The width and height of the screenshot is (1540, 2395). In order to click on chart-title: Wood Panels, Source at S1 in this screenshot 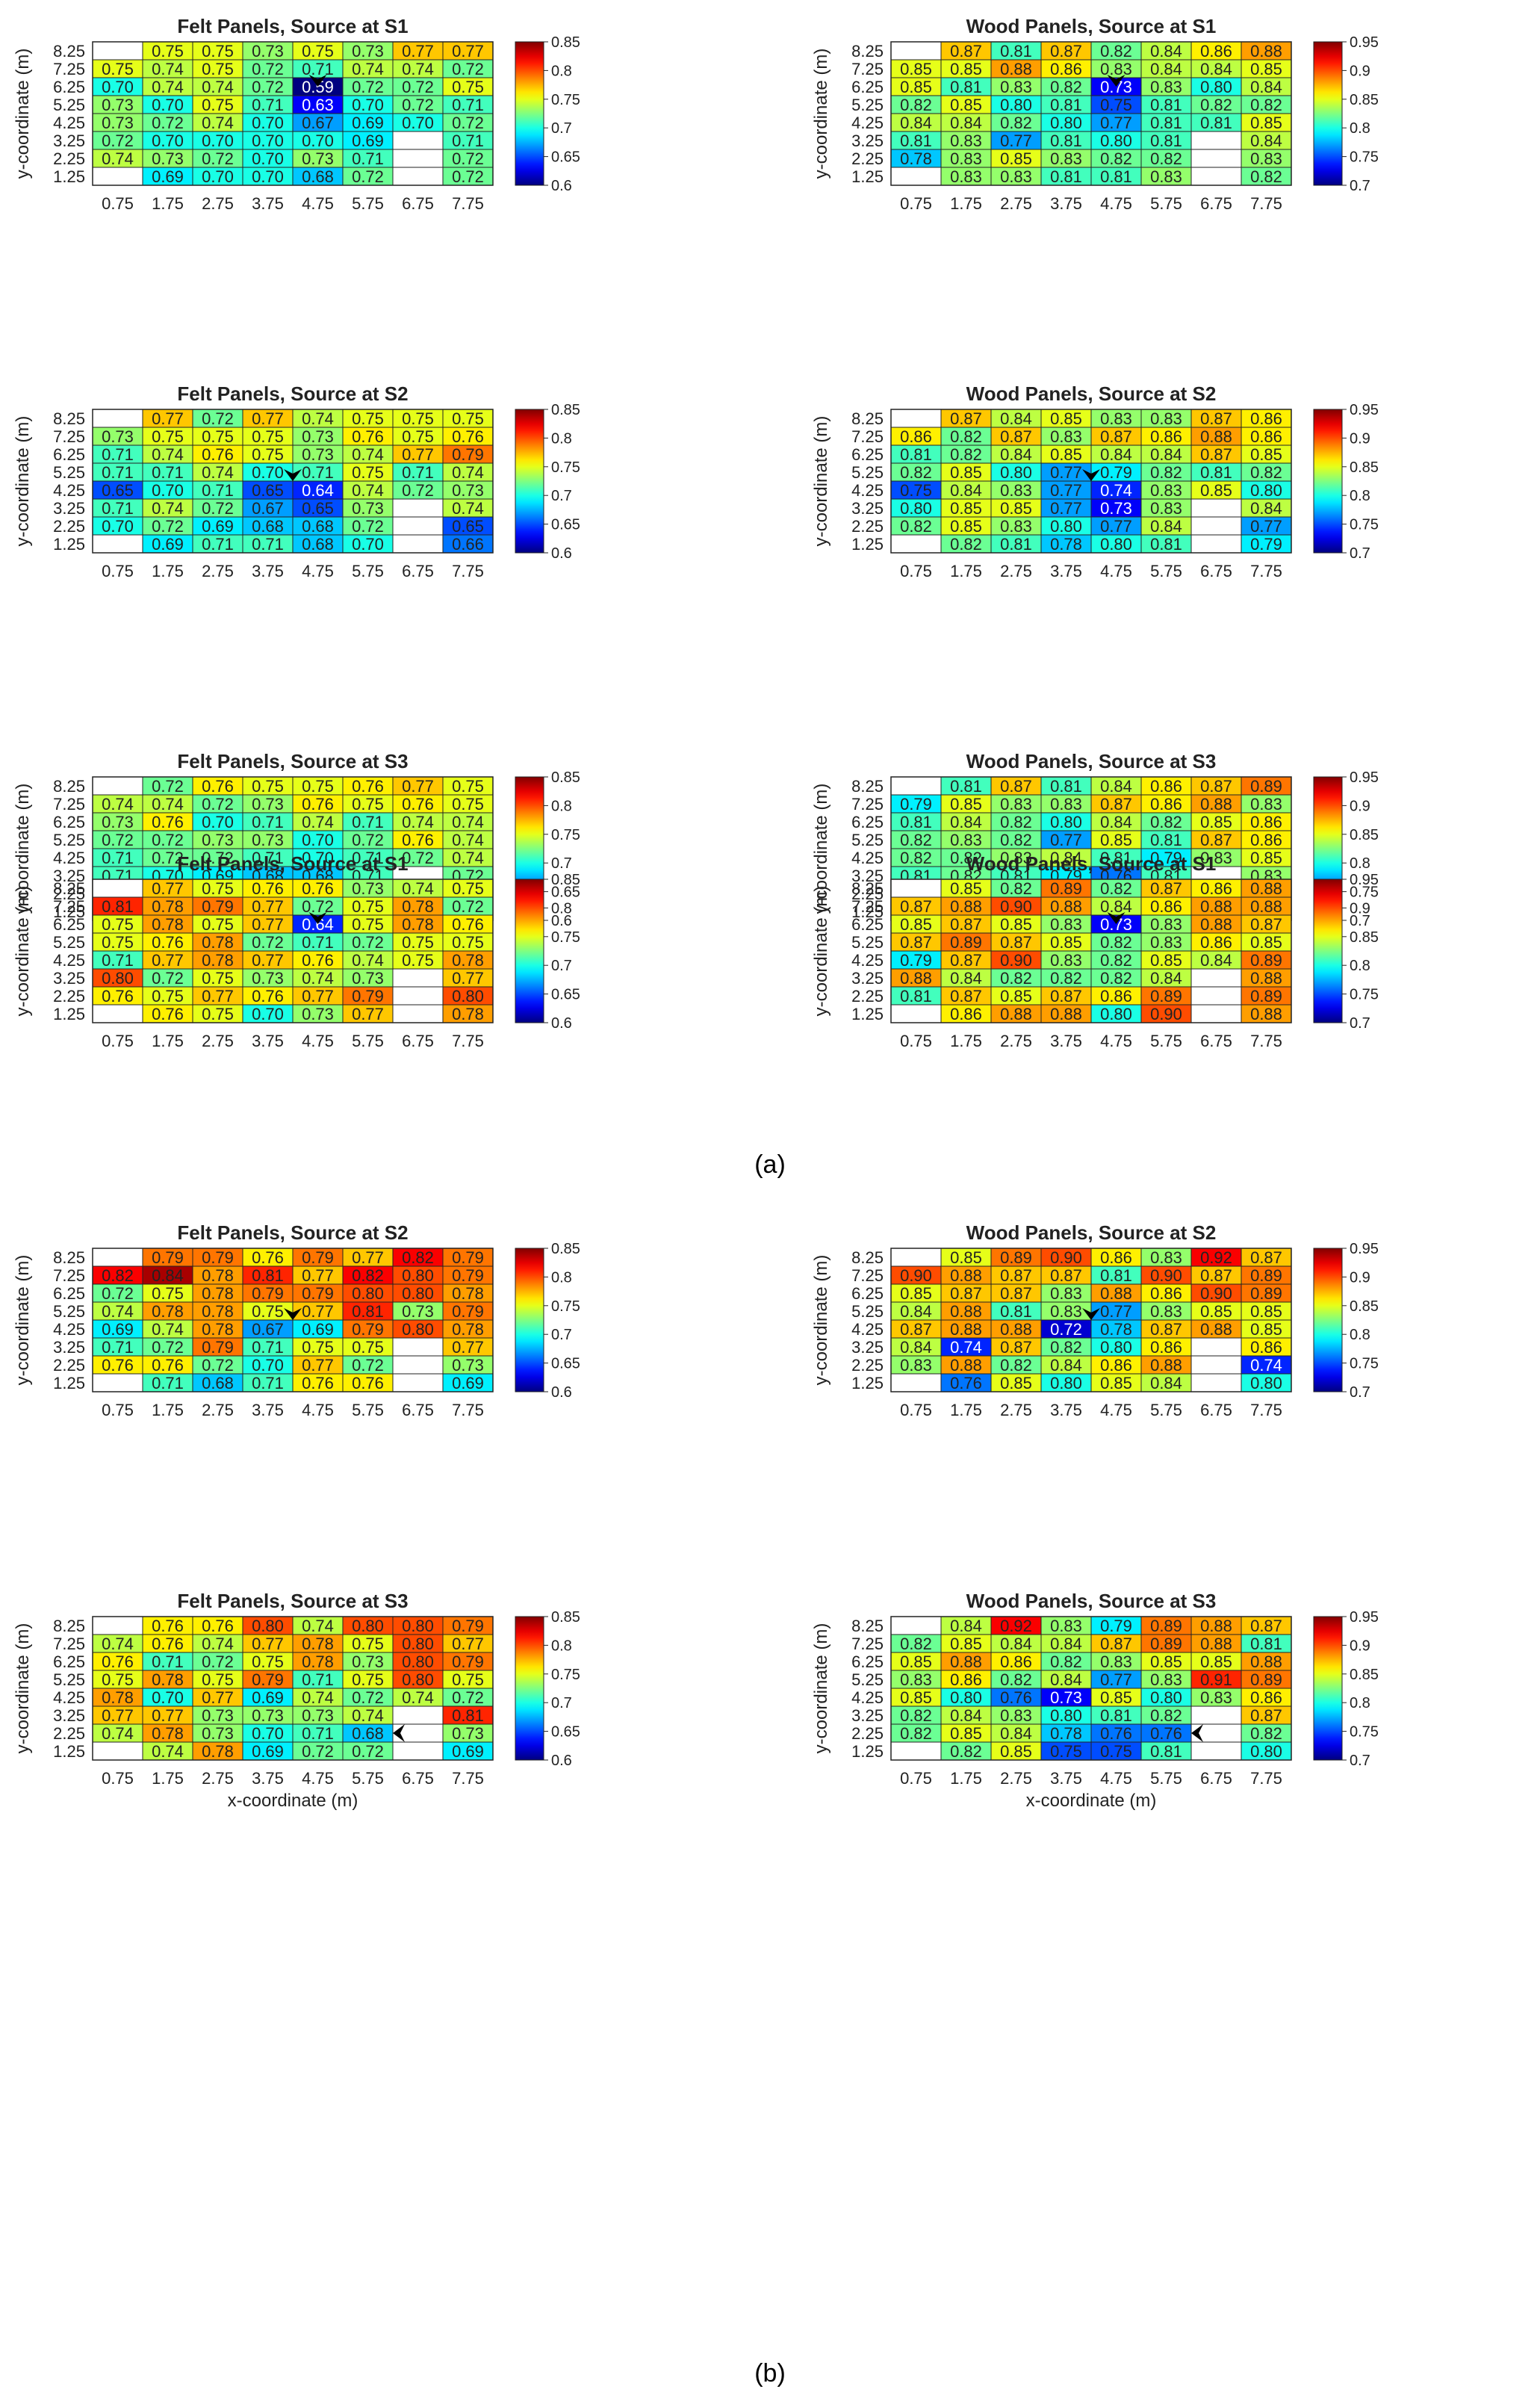, I will do `click(1091, 864)`.